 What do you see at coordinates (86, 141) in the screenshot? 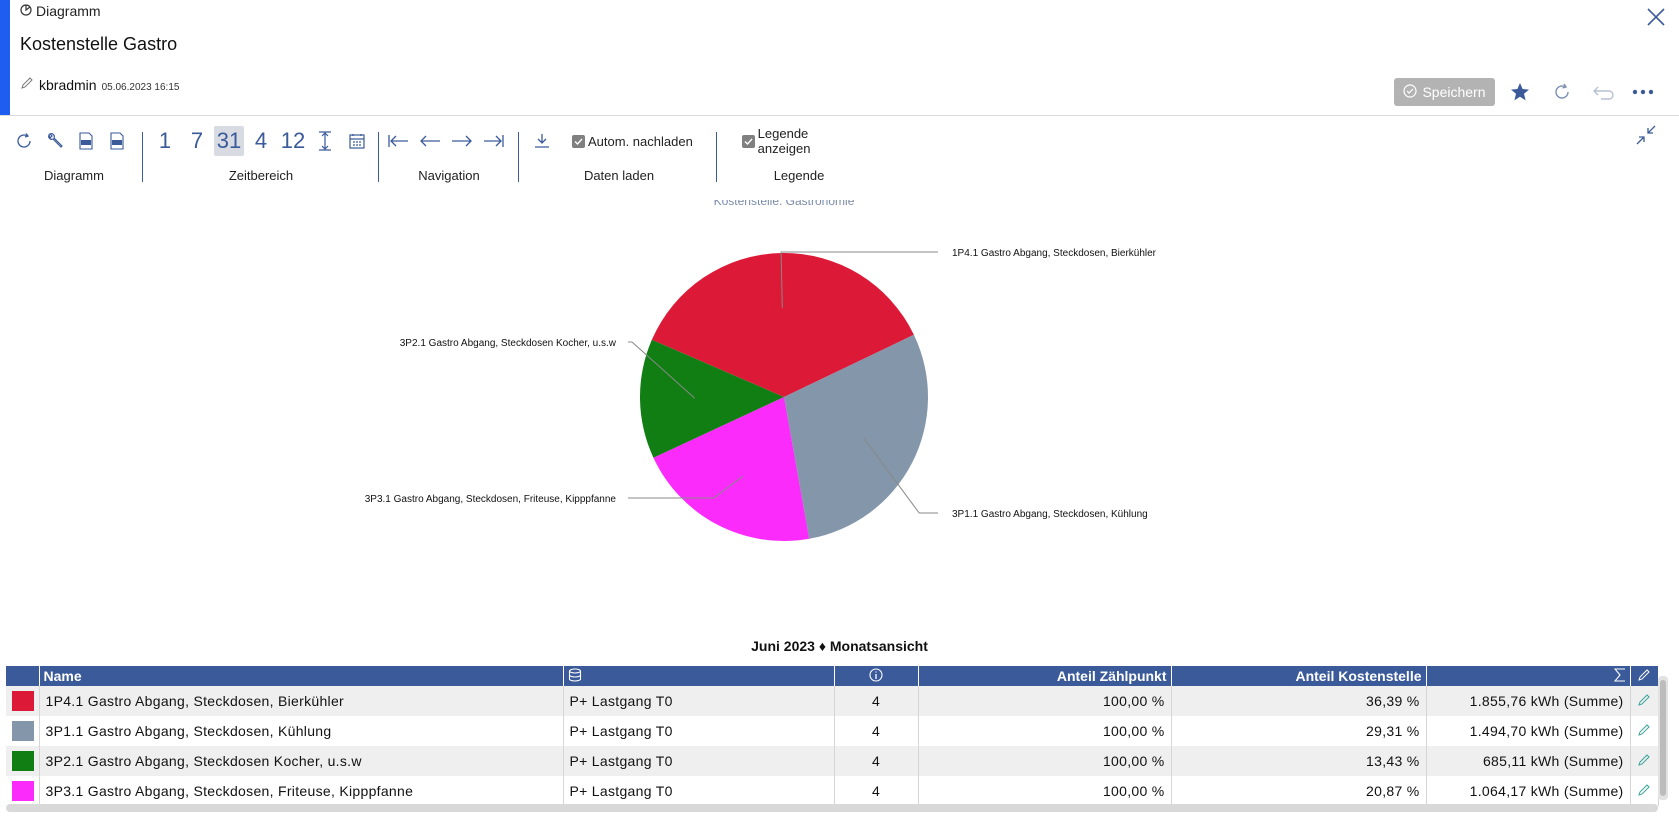
I see `csv-export-icon` at bounding box center [86, 141].